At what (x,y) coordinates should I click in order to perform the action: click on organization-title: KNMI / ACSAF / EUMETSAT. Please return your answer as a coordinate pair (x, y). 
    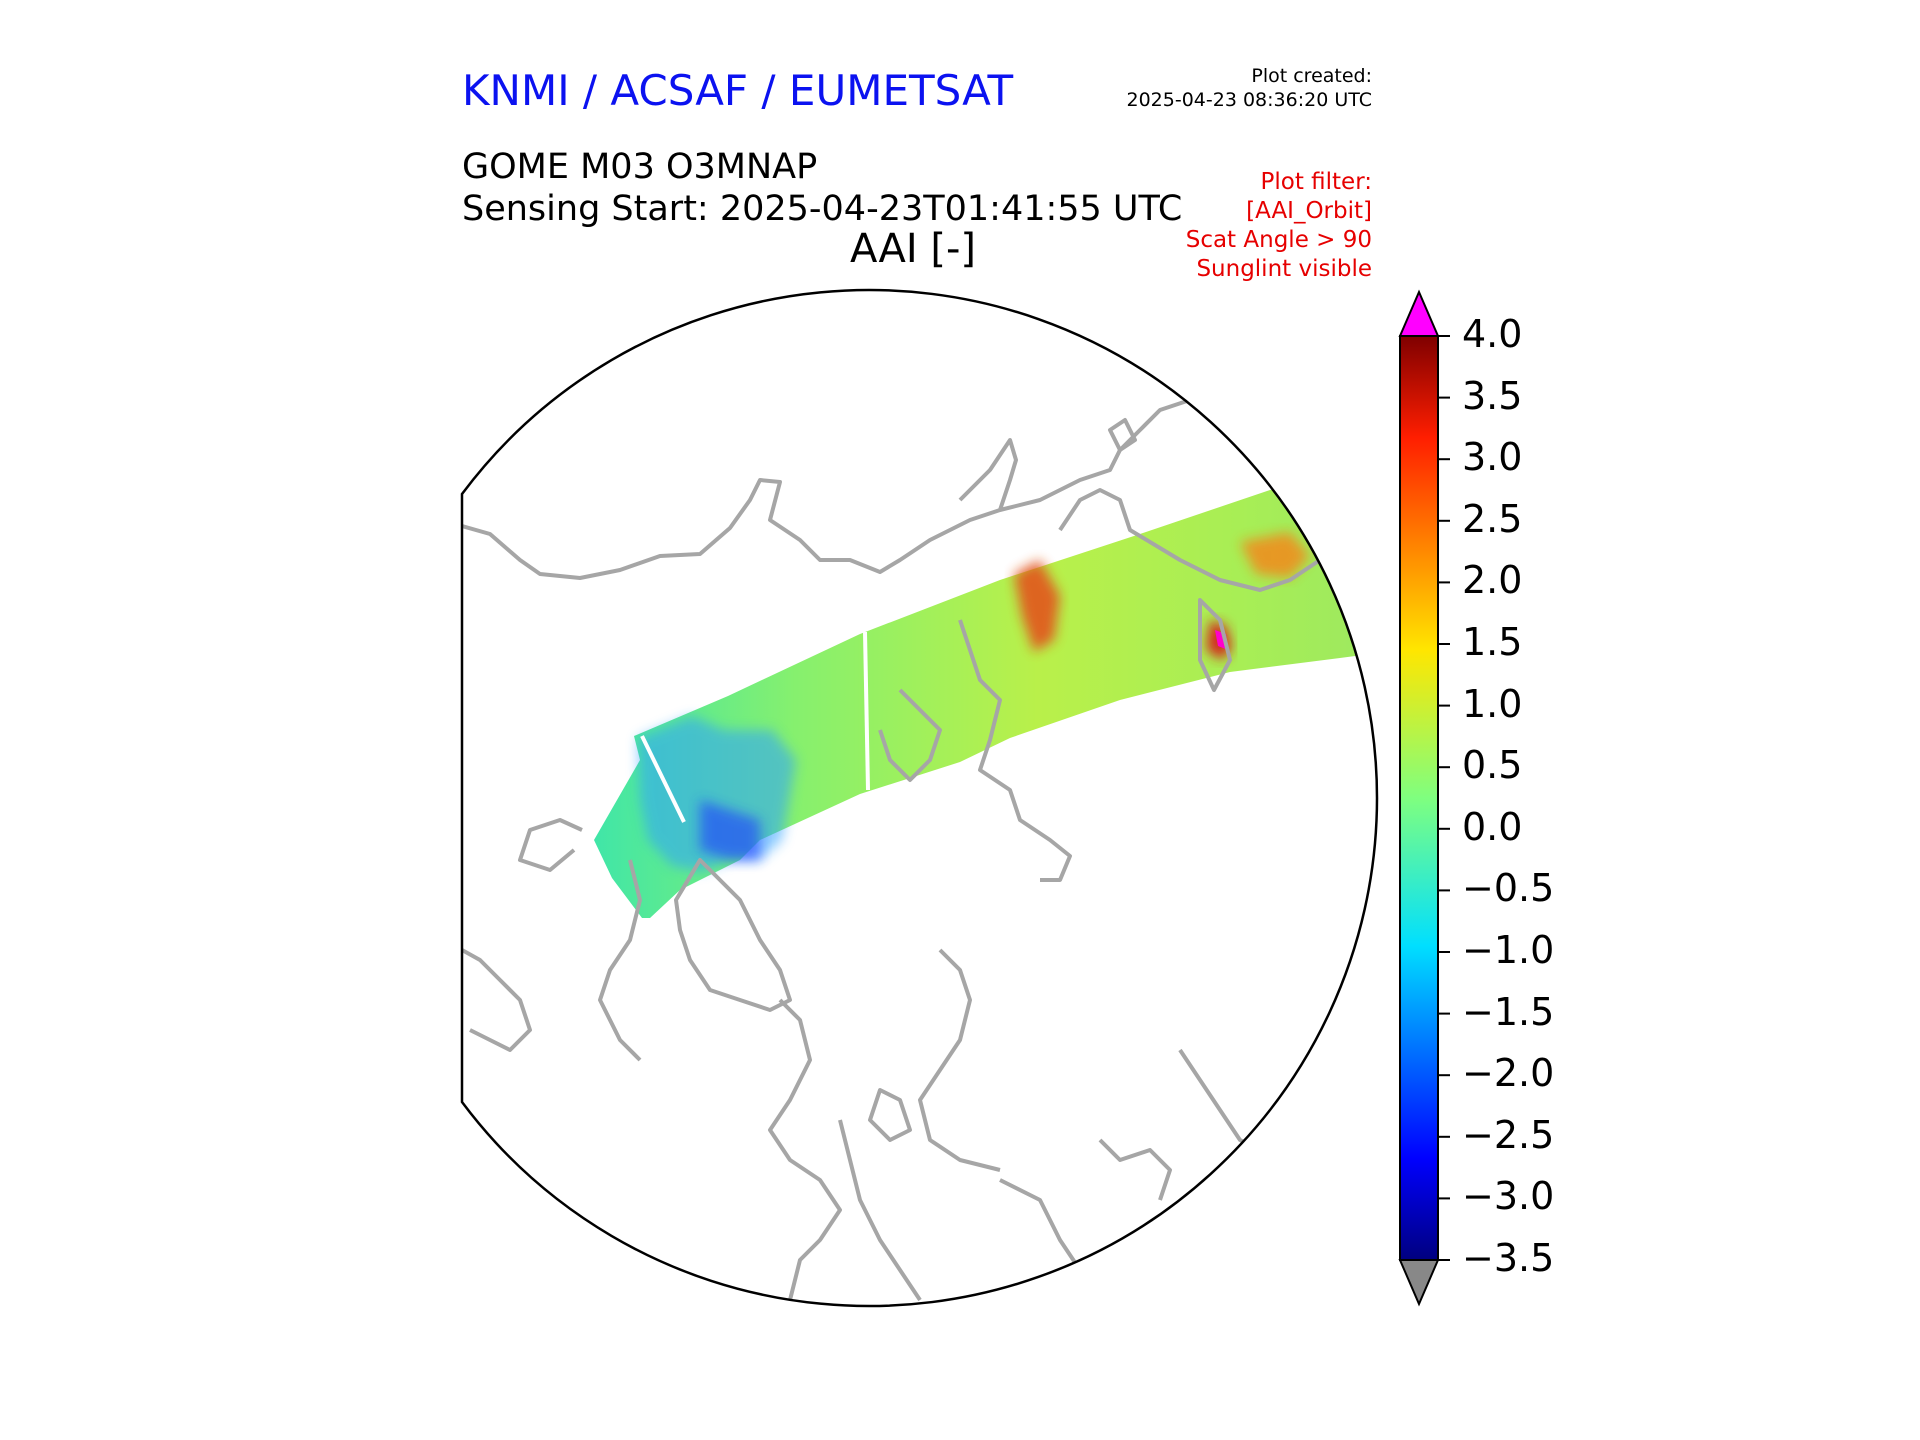
    Looking at the image, I should click on (738, 90).